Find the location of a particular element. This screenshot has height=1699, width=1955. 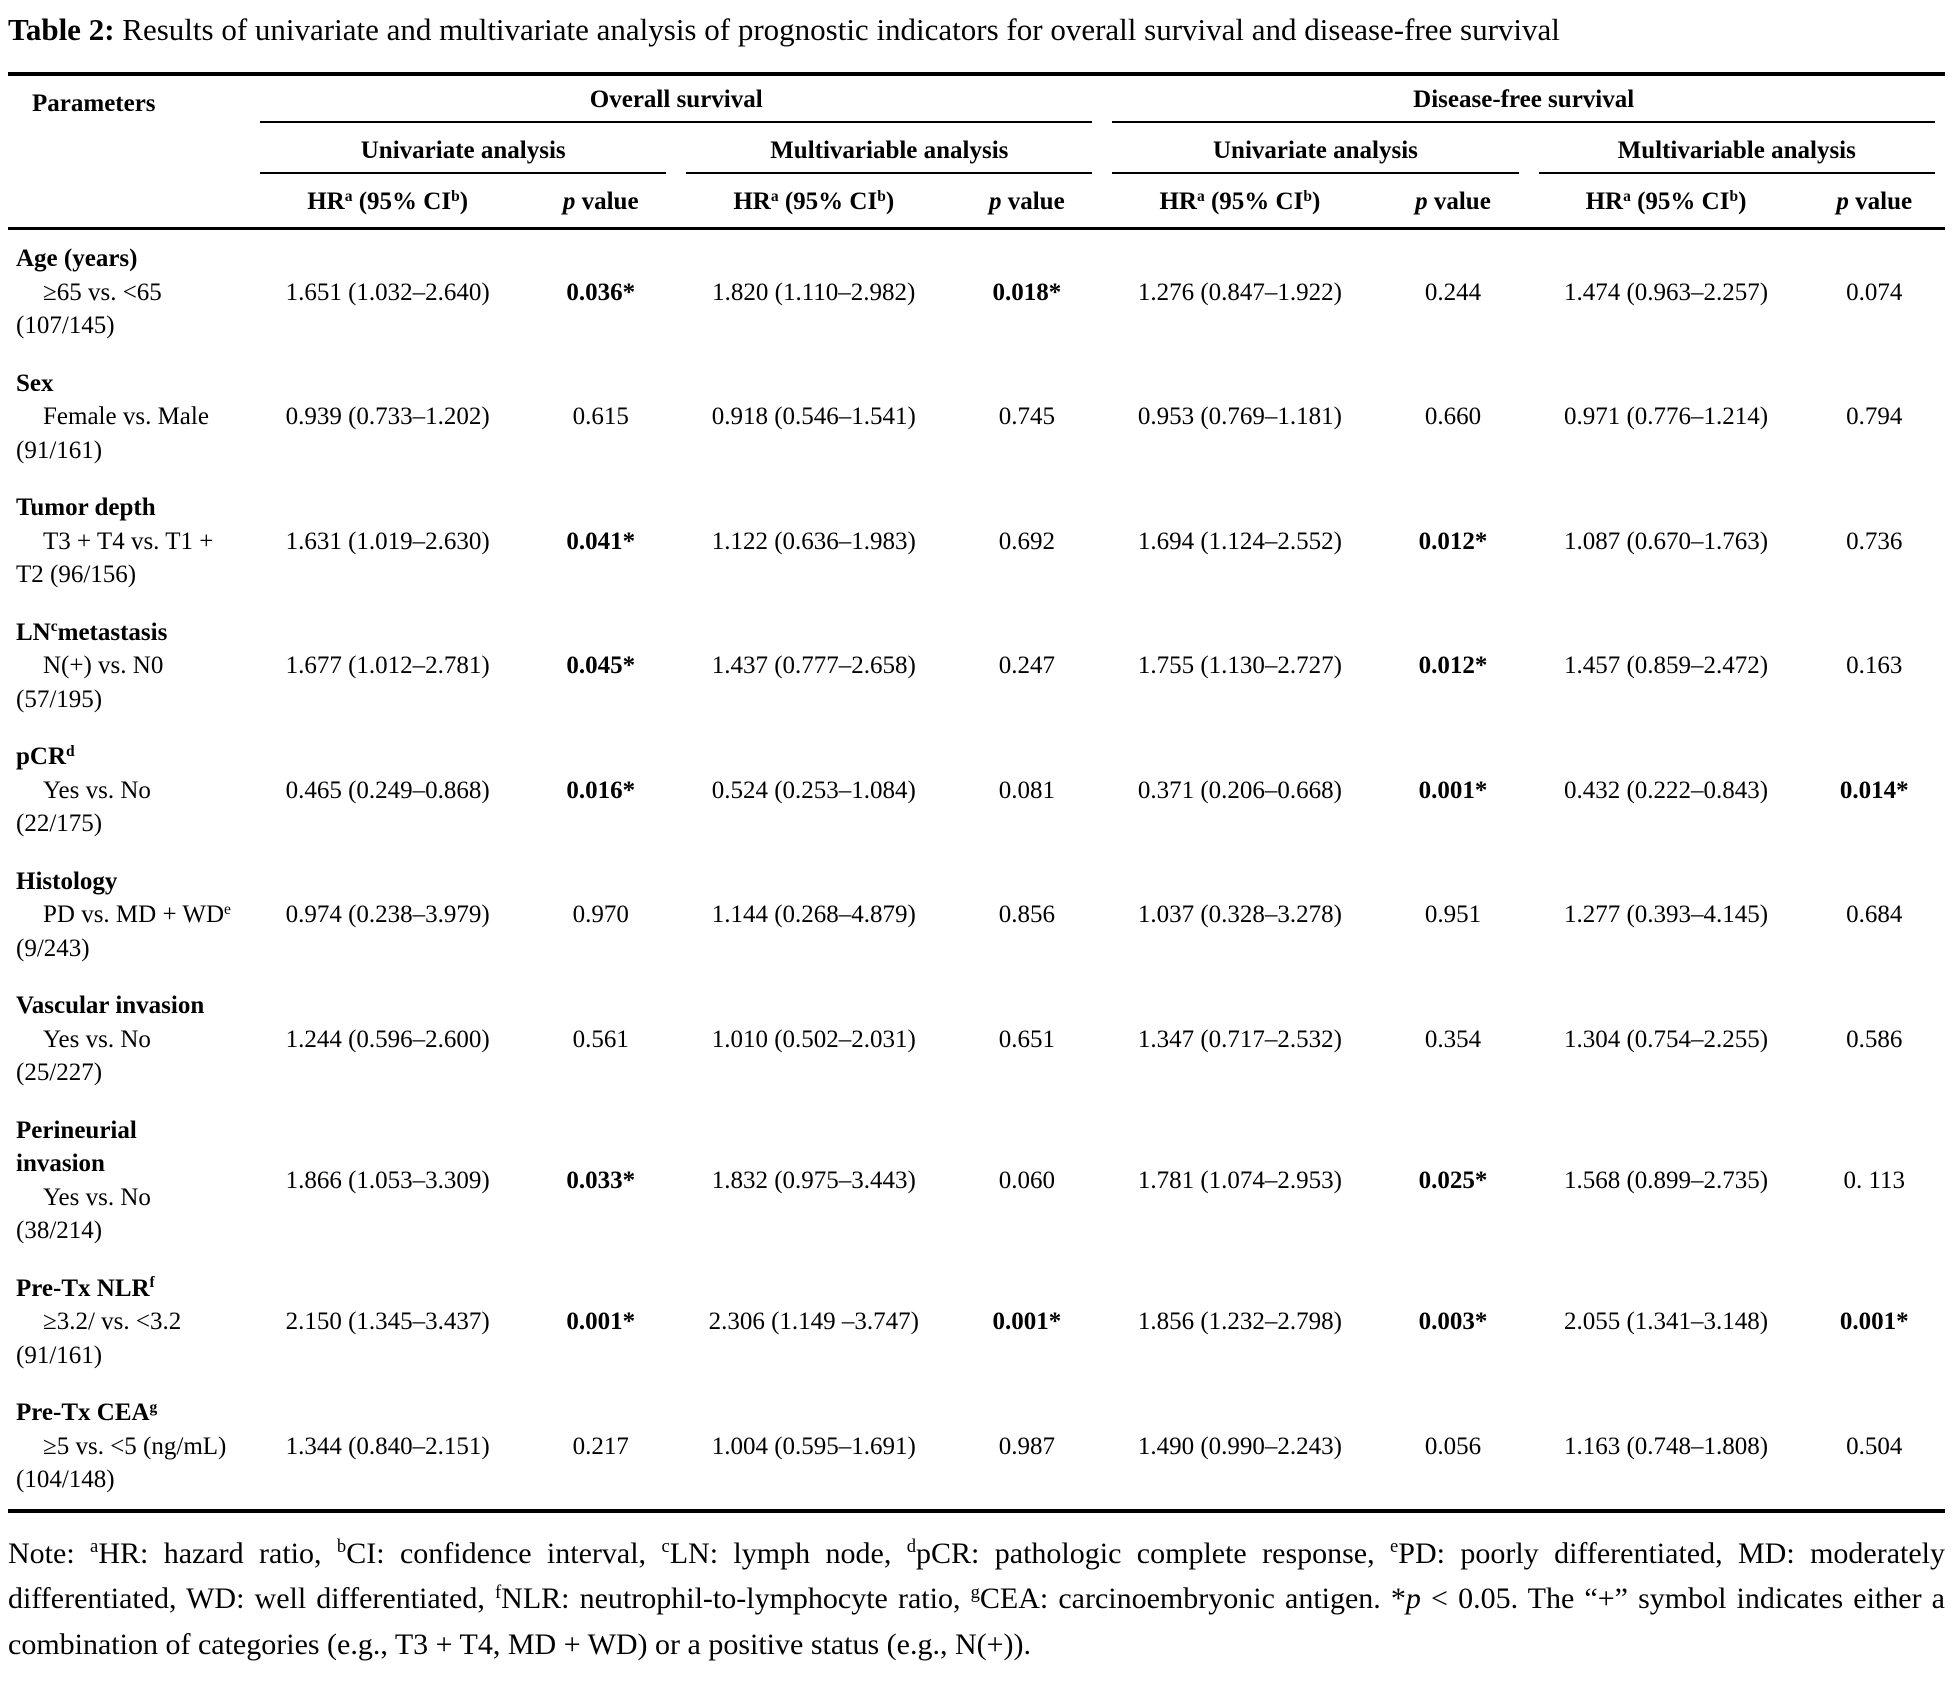

p-value-cell: 0.615 is located at coordinates (600, 417).